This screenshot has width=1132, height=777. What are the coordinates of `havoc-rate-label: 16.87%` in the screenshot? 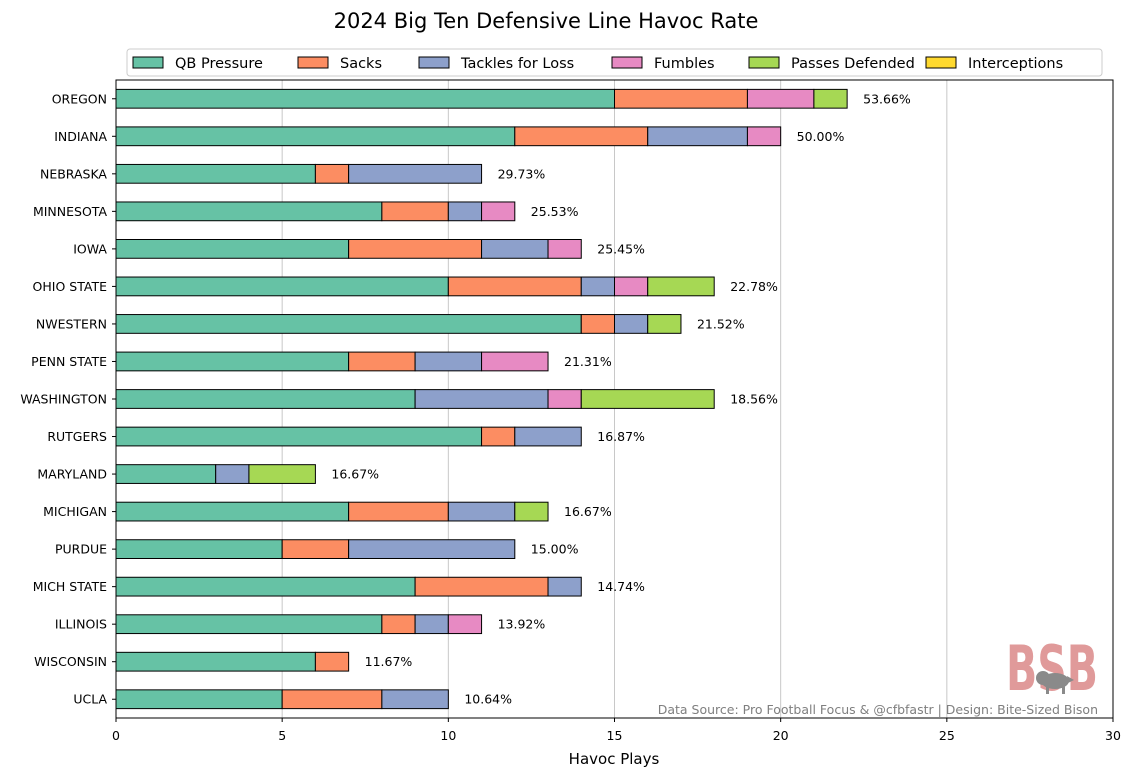 It's located at (621, 436).